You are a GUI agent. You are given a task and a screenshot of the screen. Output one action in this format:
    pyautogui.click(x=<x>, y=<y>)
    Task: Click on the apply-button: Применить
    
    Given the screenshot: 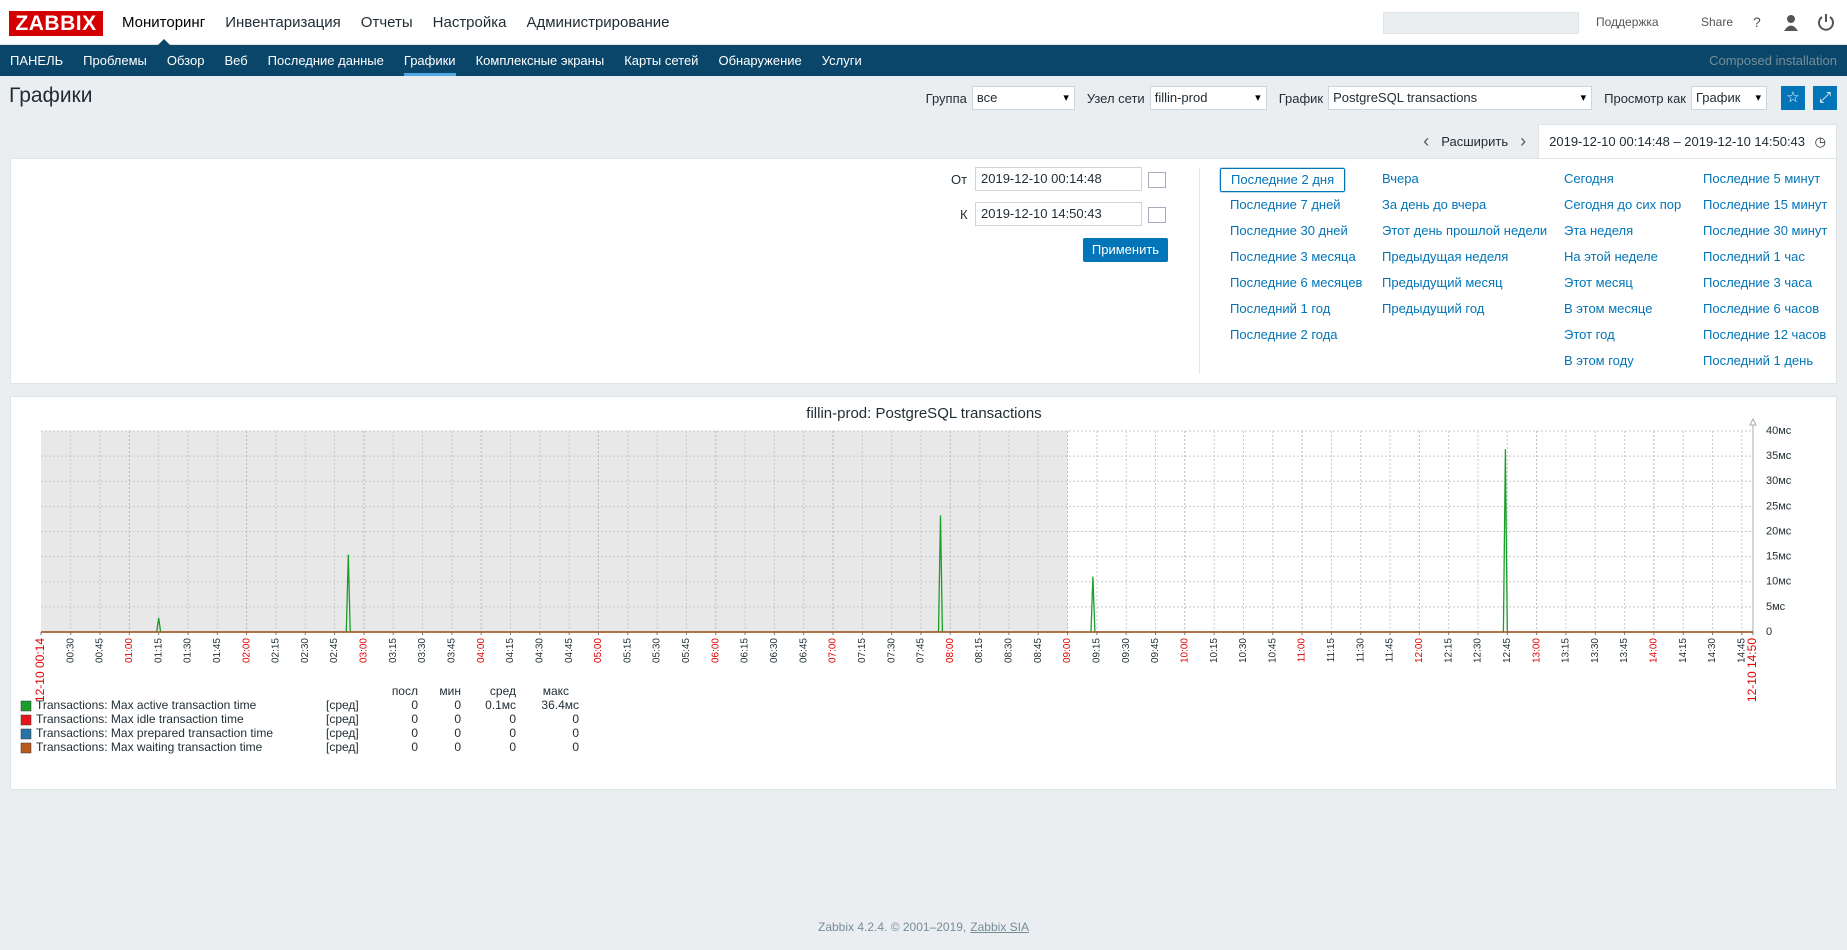 What is the action you would take?
    pyautogui.click(x=1125, y=250)
    